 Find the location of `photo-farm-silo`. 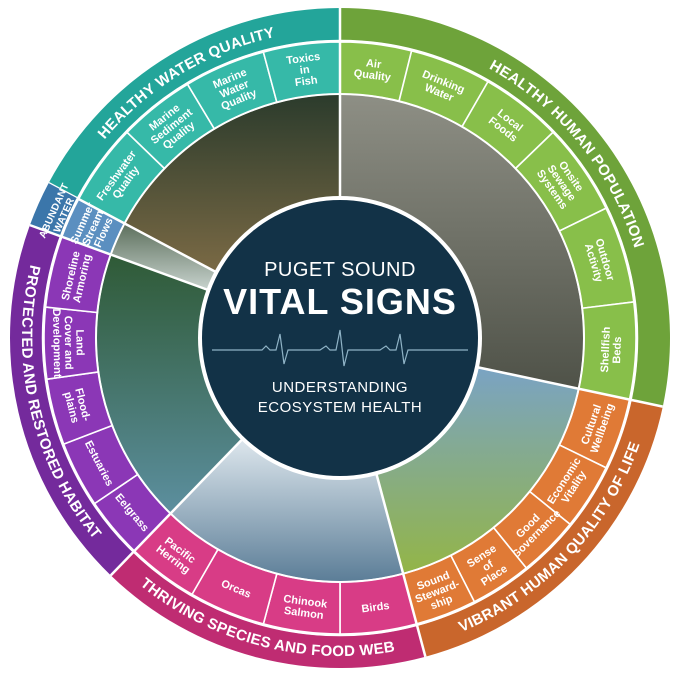

photo-farm-silo is located at coordinates (477, 470).